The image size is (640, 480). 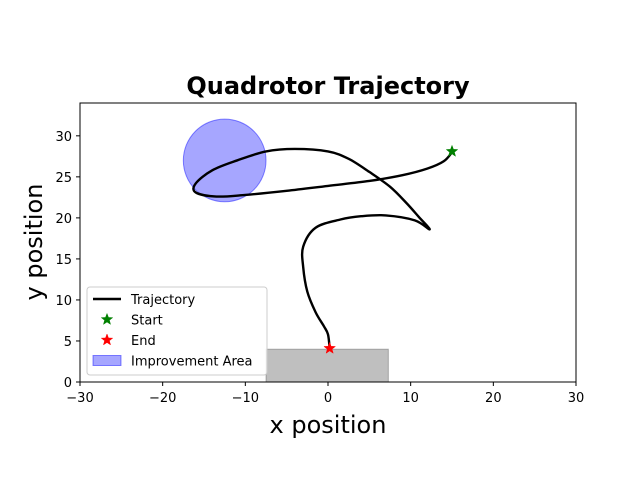 What do you see at coordinates (328, 425) in the screenshot?
I see `x-axis-label: x position` at bounding box center [328, 425].